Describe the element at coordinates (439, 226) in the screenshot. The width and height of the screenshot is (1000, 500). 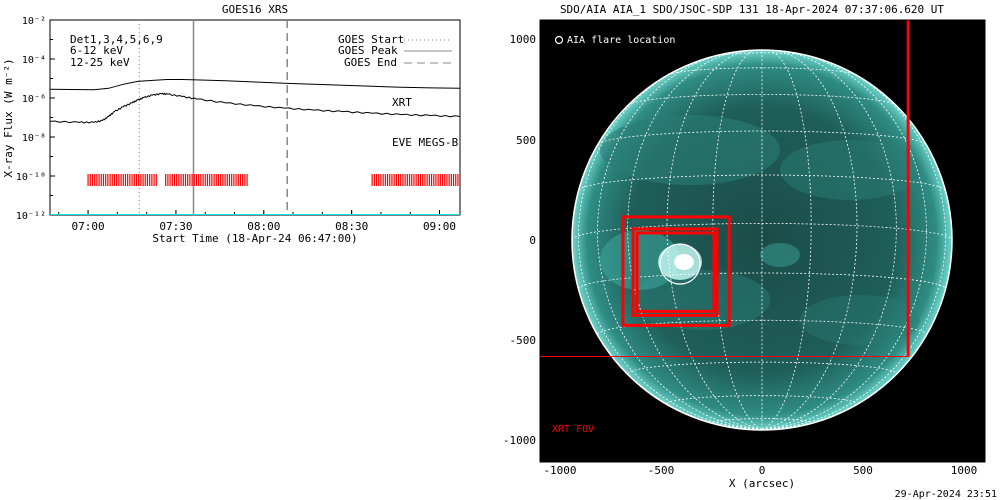
I see `goes-x-tick-label: 09:00` at that location.